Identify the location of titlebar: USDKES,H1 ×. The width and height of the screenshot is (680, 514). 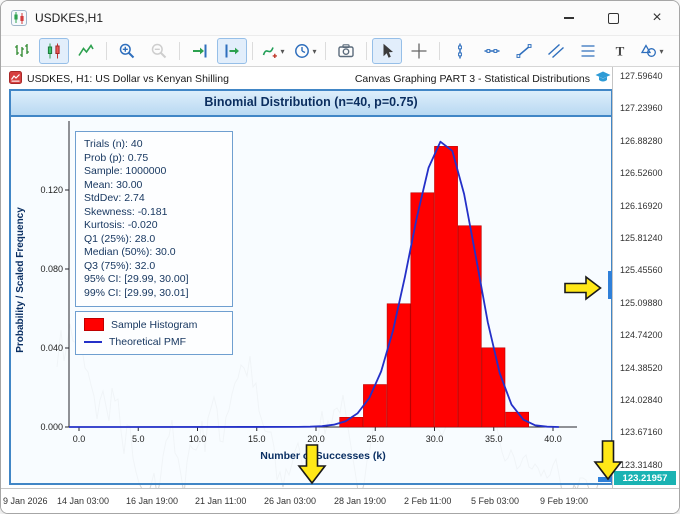
(340, 18).